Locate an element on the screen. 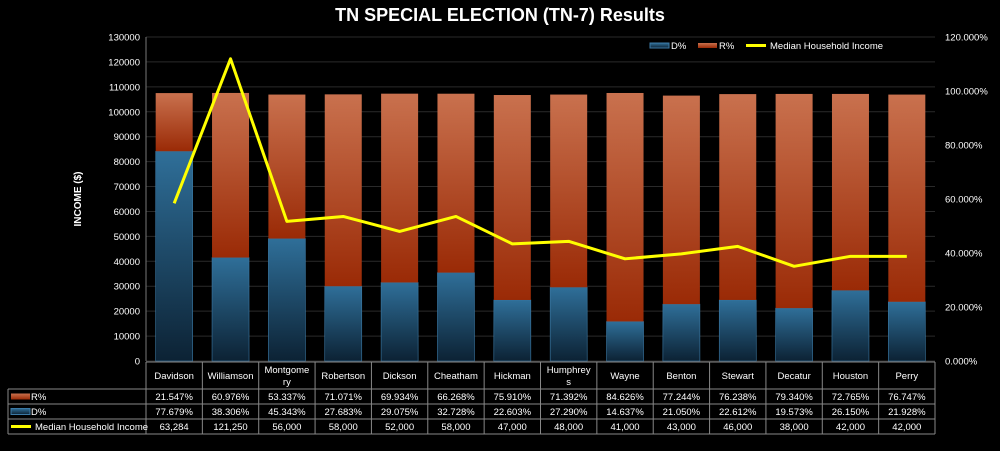  table-cell: 38,000 is located at coordinates (794, 427).